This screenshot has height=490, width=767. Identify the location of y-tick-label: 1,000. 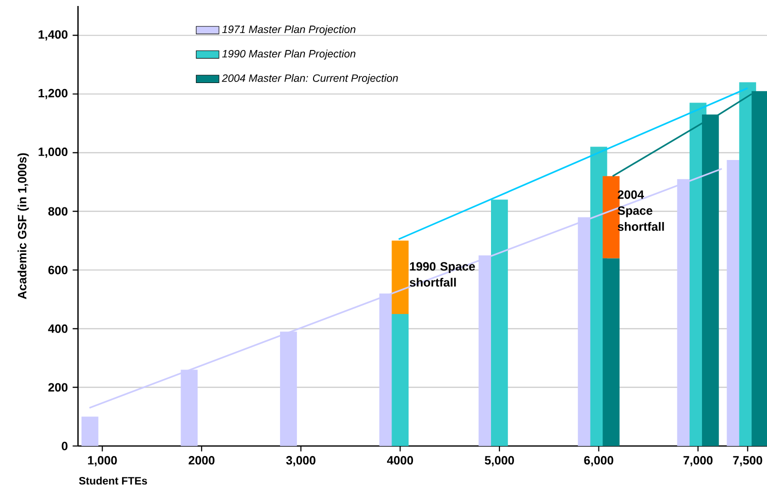
(53, 153).